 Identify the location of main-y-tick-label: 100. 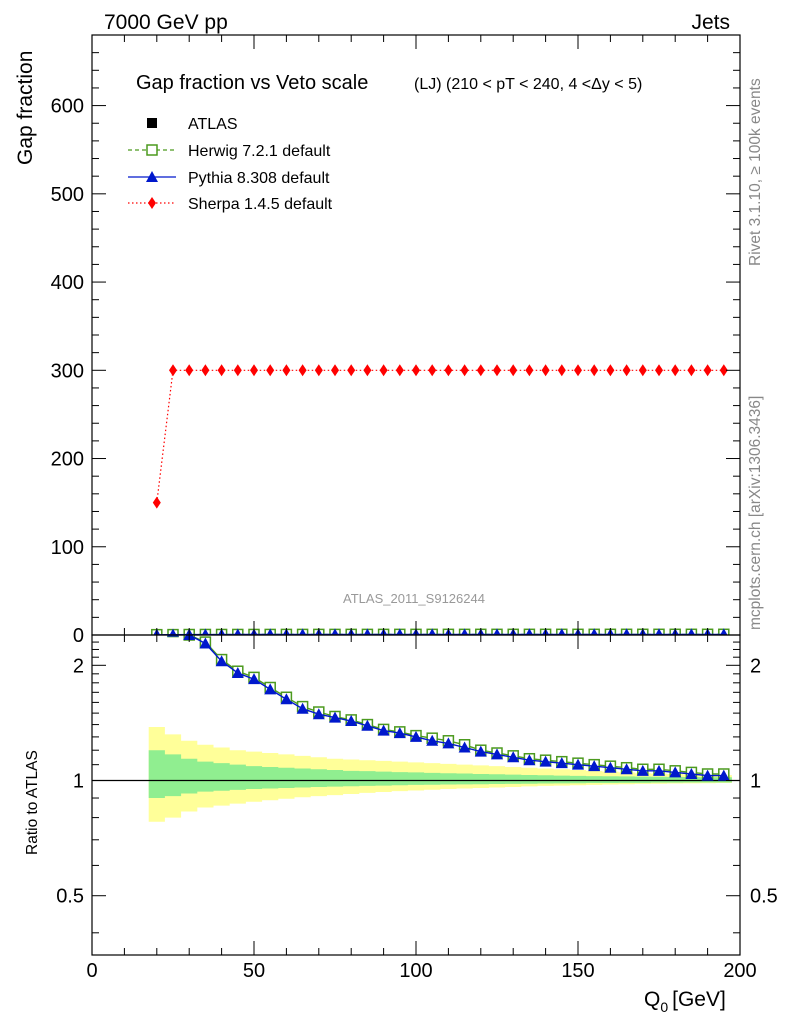
(67, 548).